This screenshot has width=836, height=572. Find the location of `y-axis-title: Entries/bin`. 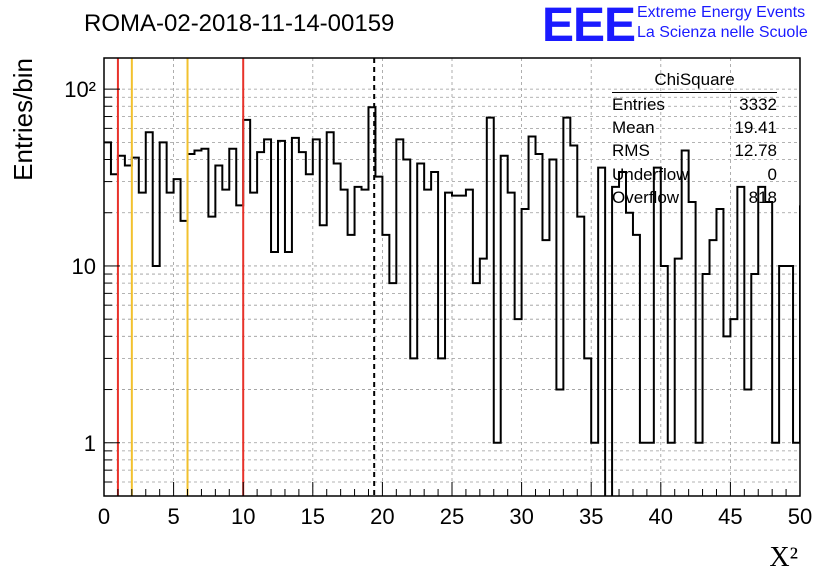

y-axis-title: Entries/bin is located at coordinates (23, 119).